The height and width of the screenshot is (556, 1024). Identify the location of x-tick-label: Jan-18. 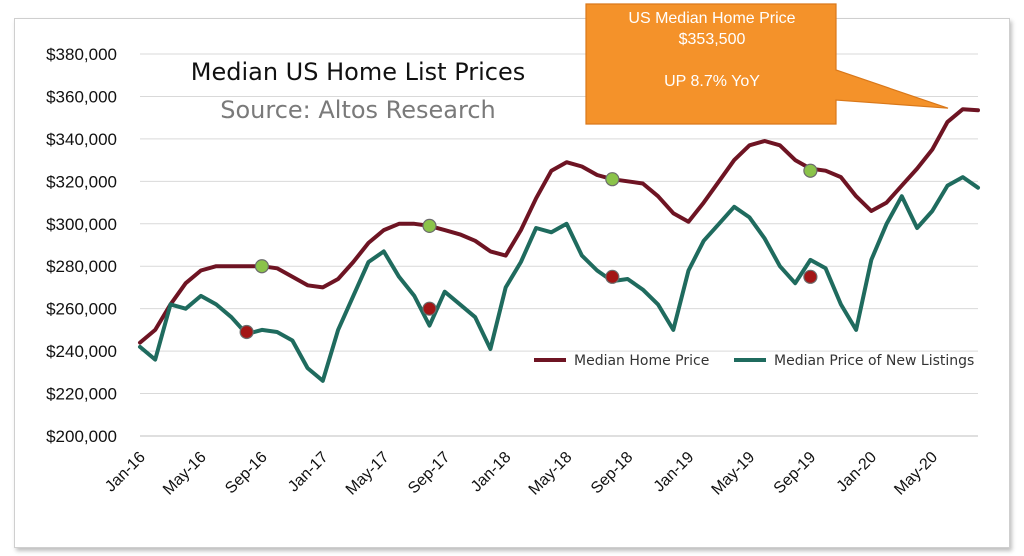
(491, 472).